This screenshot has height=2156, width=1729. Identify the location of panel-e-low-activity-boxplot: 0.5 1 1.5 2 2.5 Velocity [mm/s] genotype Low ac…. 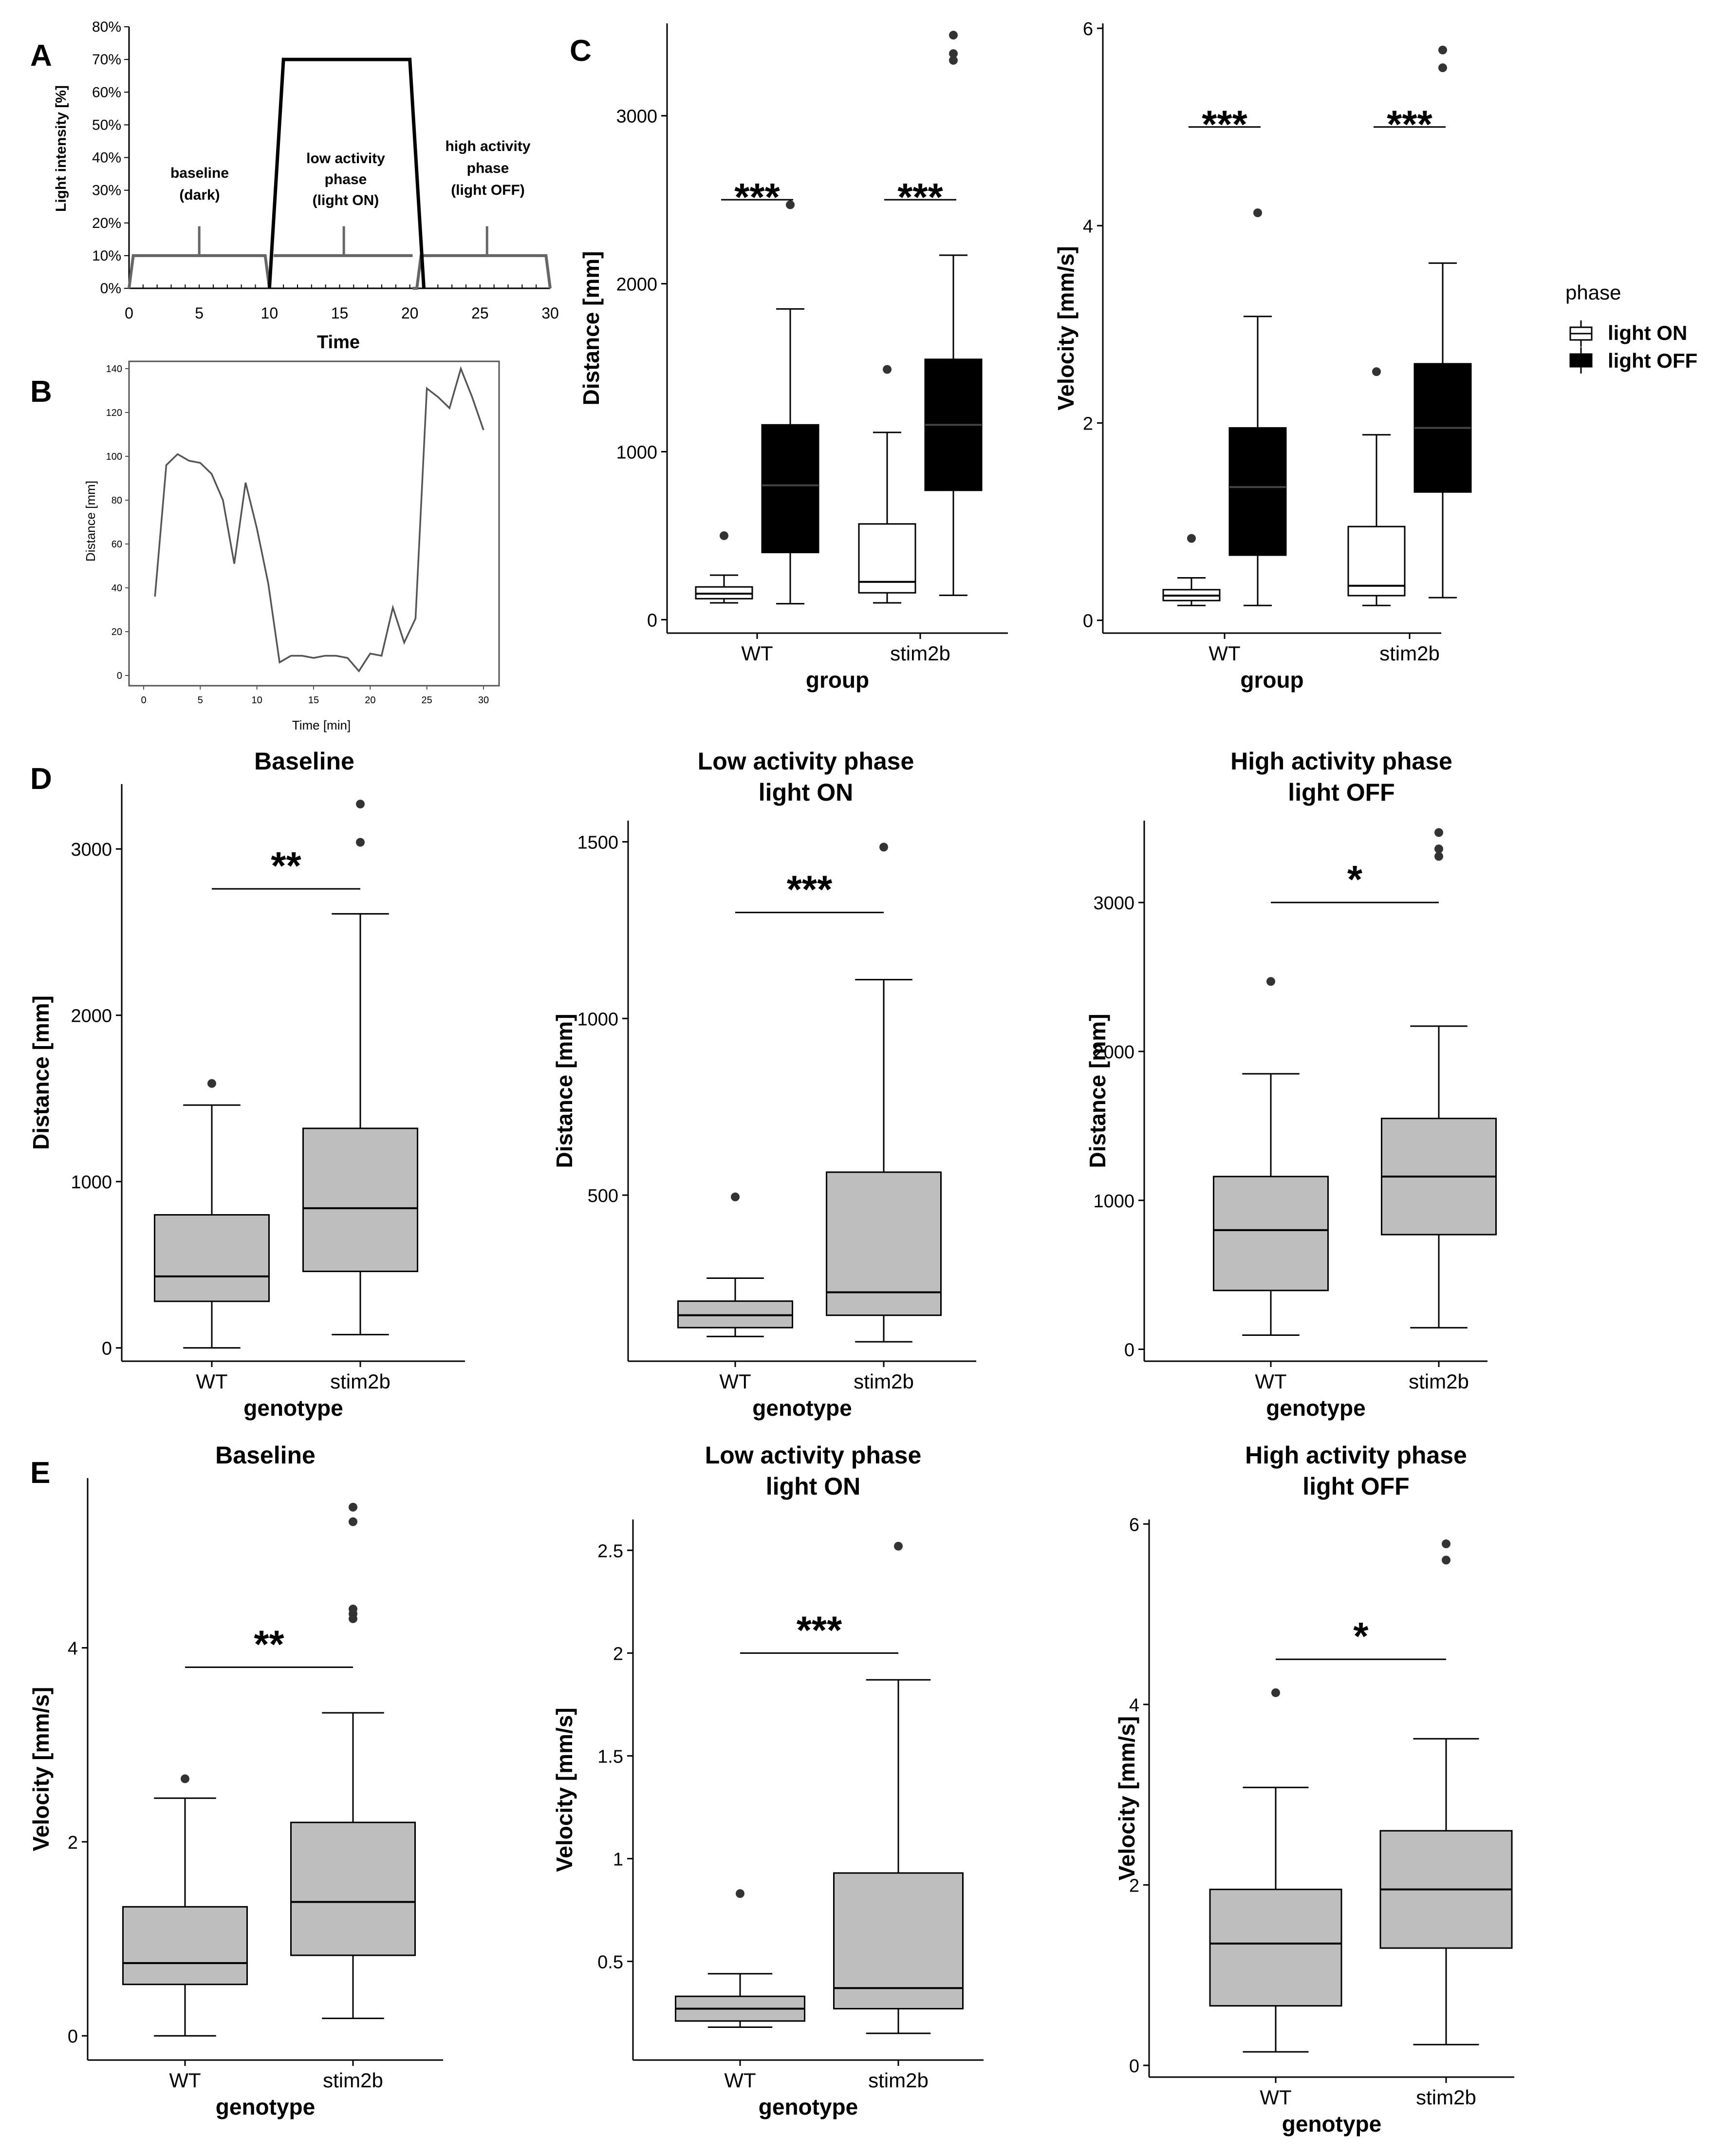
(768, 1780).